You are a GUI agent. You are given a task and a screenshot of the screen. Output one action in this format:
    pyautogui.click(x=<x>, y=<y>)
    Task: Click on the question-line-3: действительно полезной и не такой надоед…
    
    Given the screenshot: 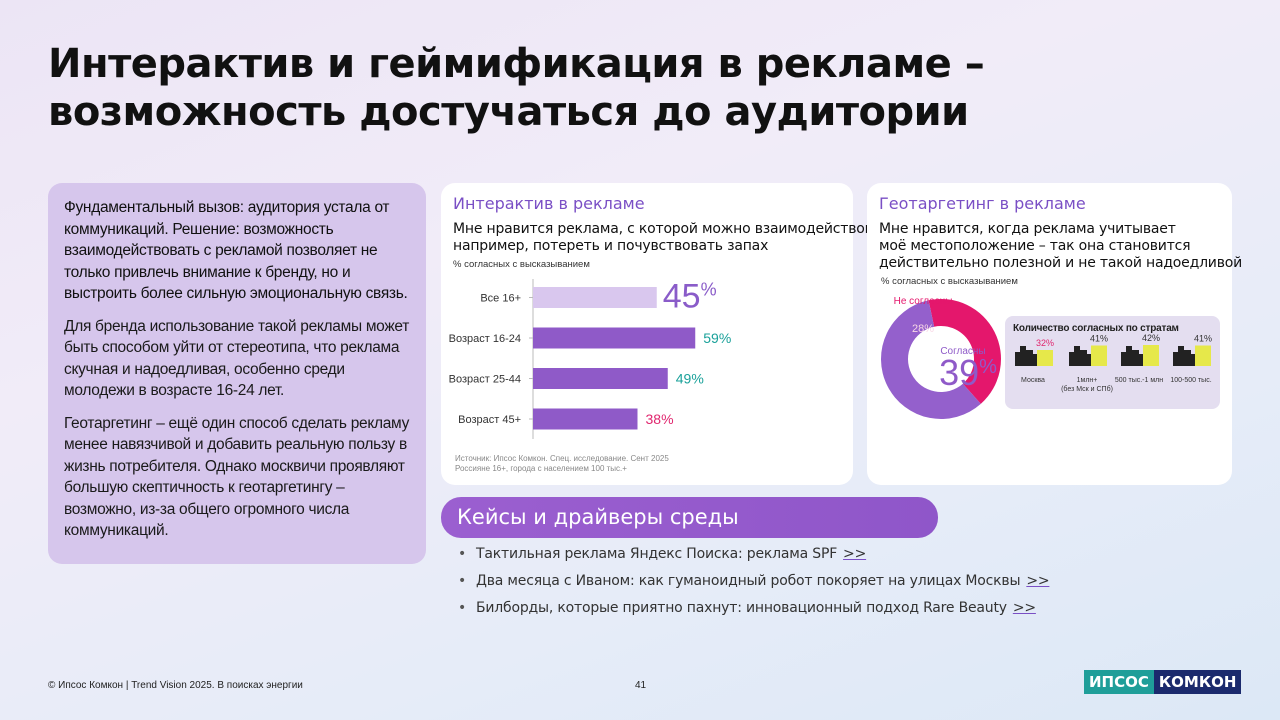 What is the action you would take?
    pyautogui.click(x=1061, y=263)
    